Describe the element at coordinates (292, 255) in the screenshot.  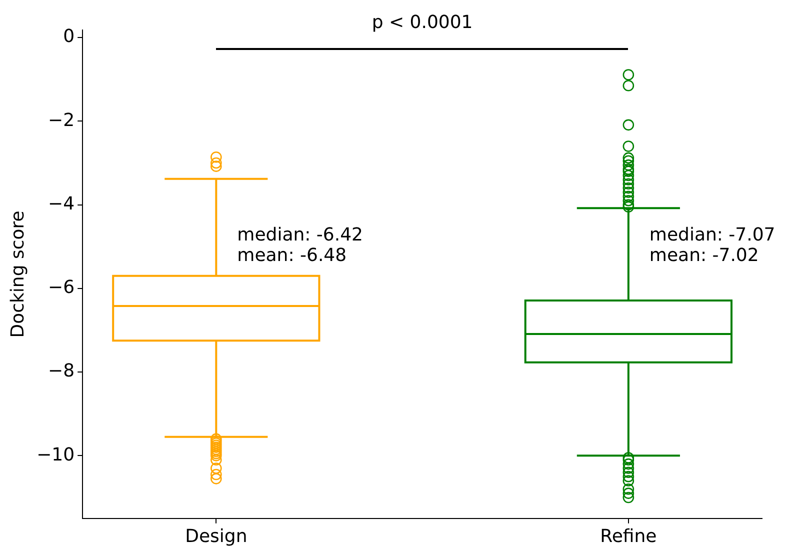
I see `annotation: mean: -6.48` at that location.